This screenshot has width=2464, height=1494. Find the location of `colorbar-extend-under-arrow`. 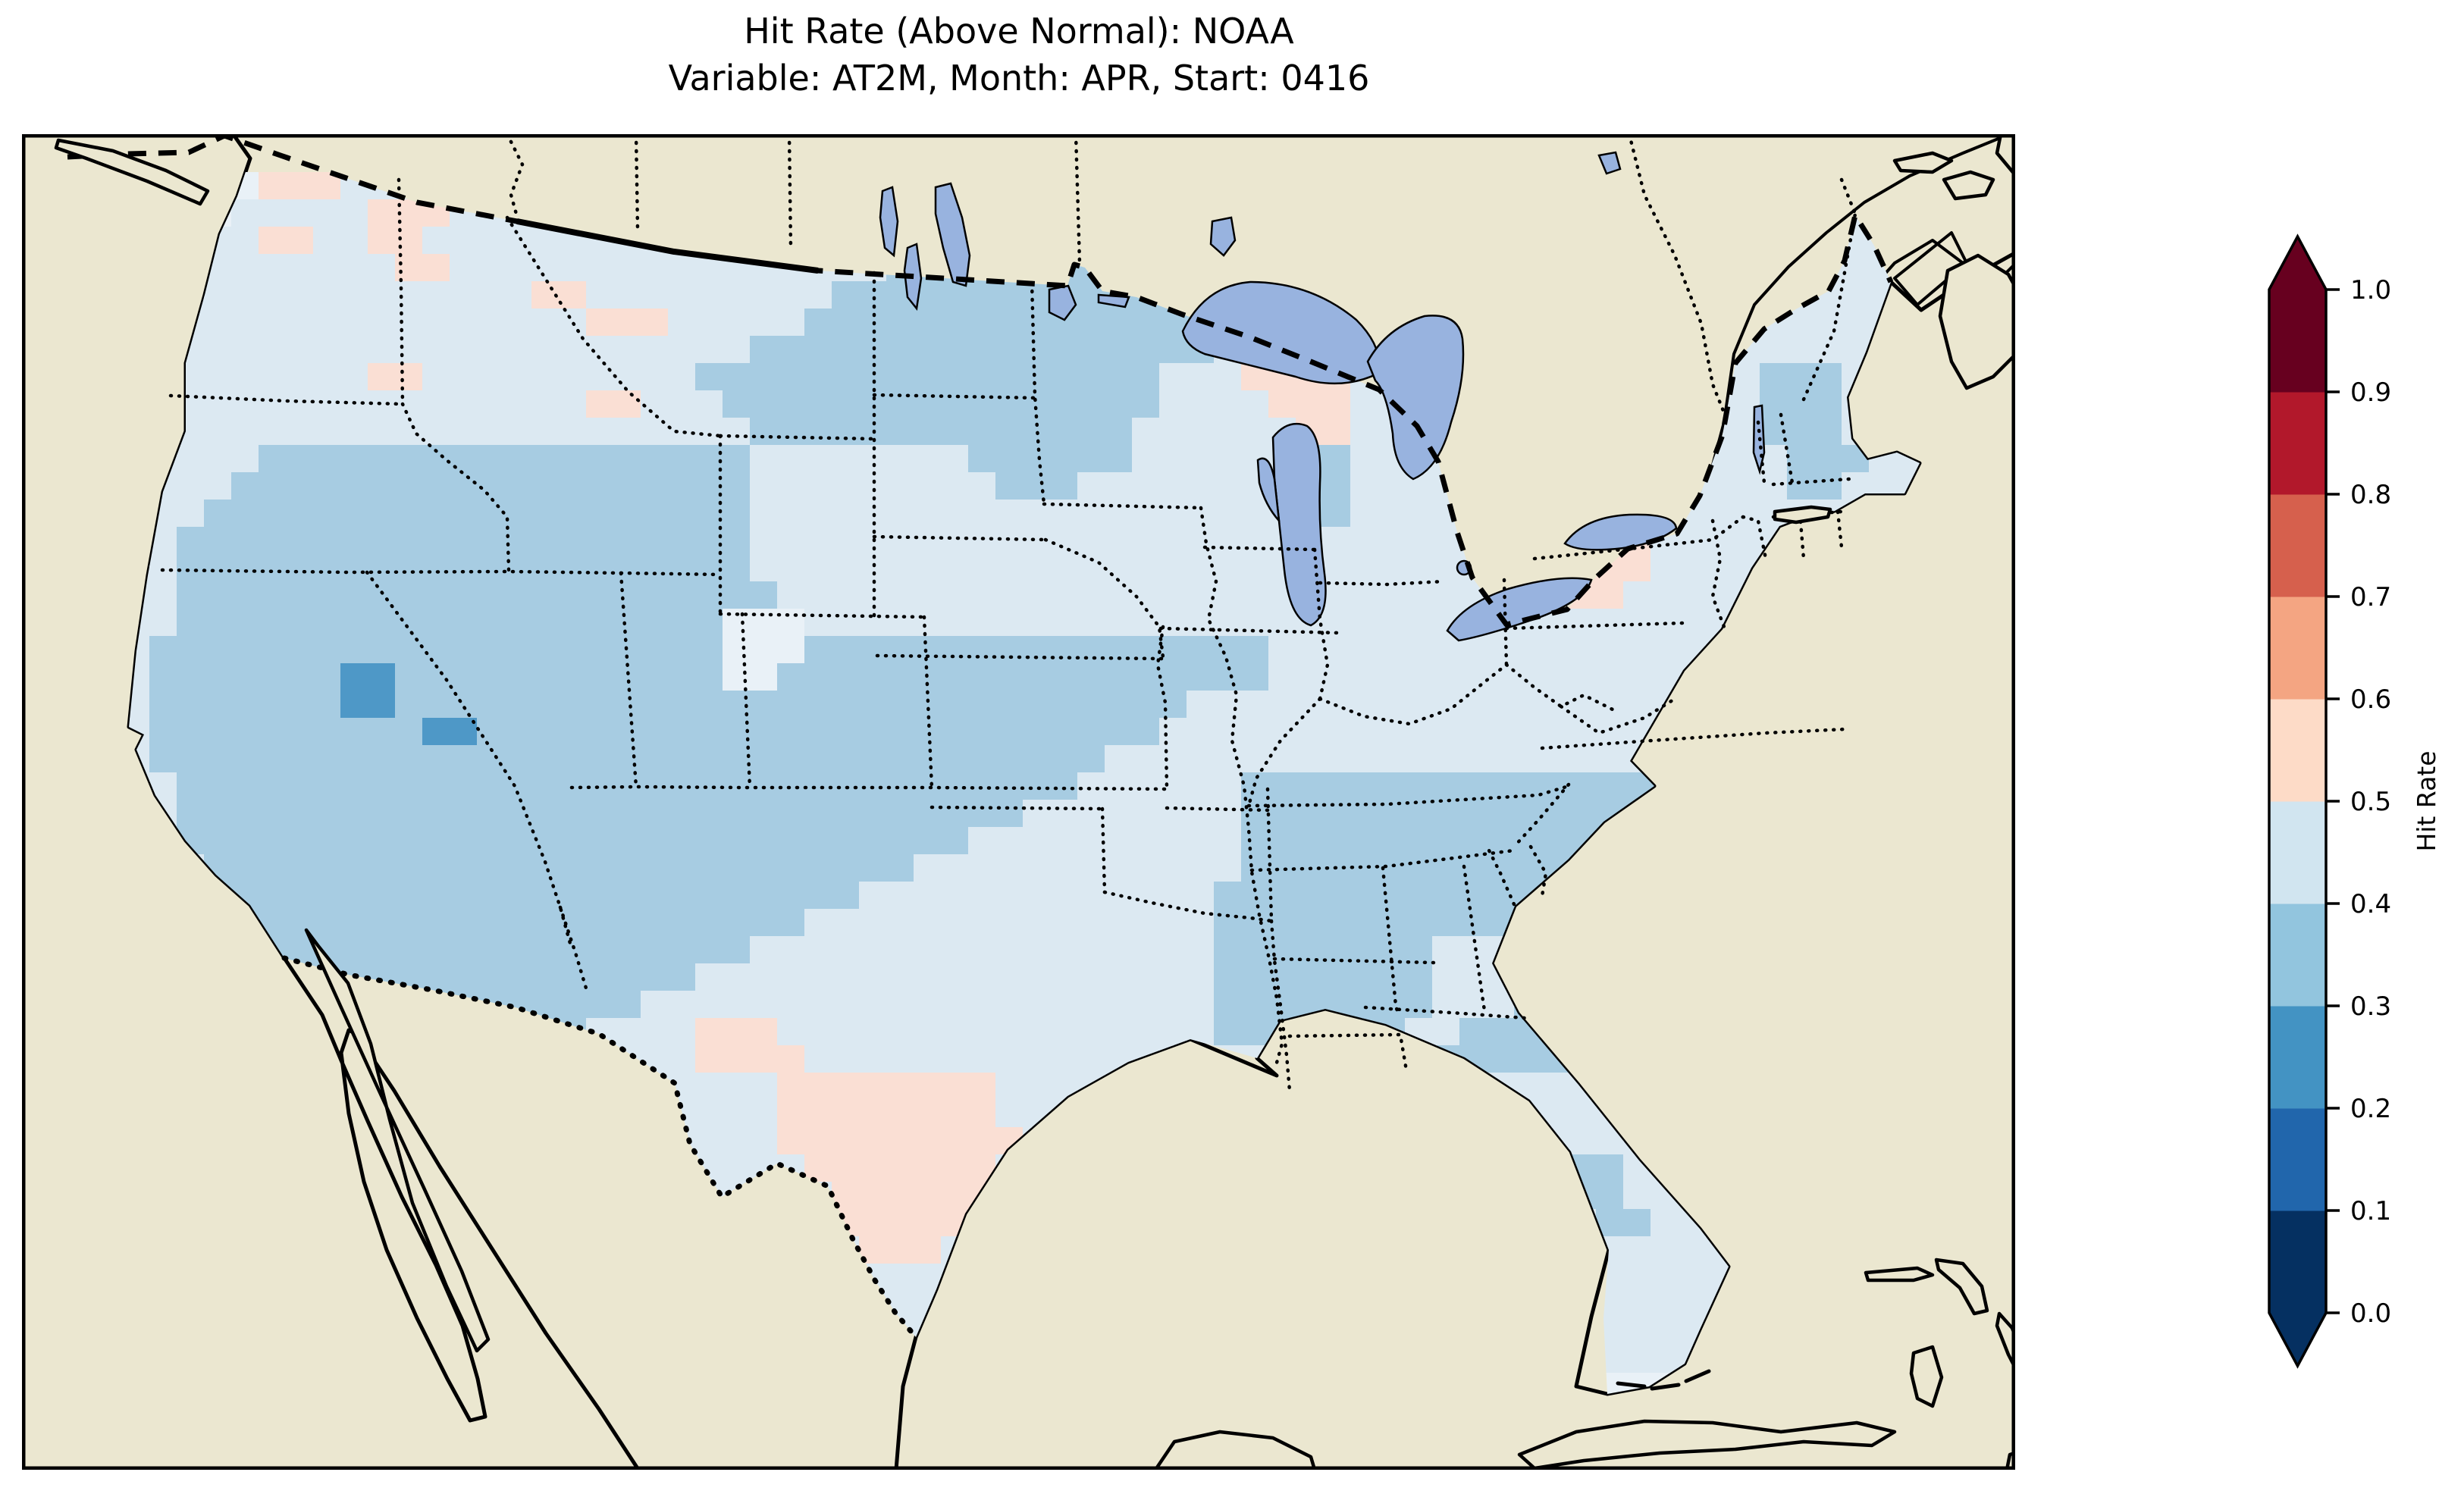

colorbar-extend-under-arrow is located at coordinates (2297, 1339).